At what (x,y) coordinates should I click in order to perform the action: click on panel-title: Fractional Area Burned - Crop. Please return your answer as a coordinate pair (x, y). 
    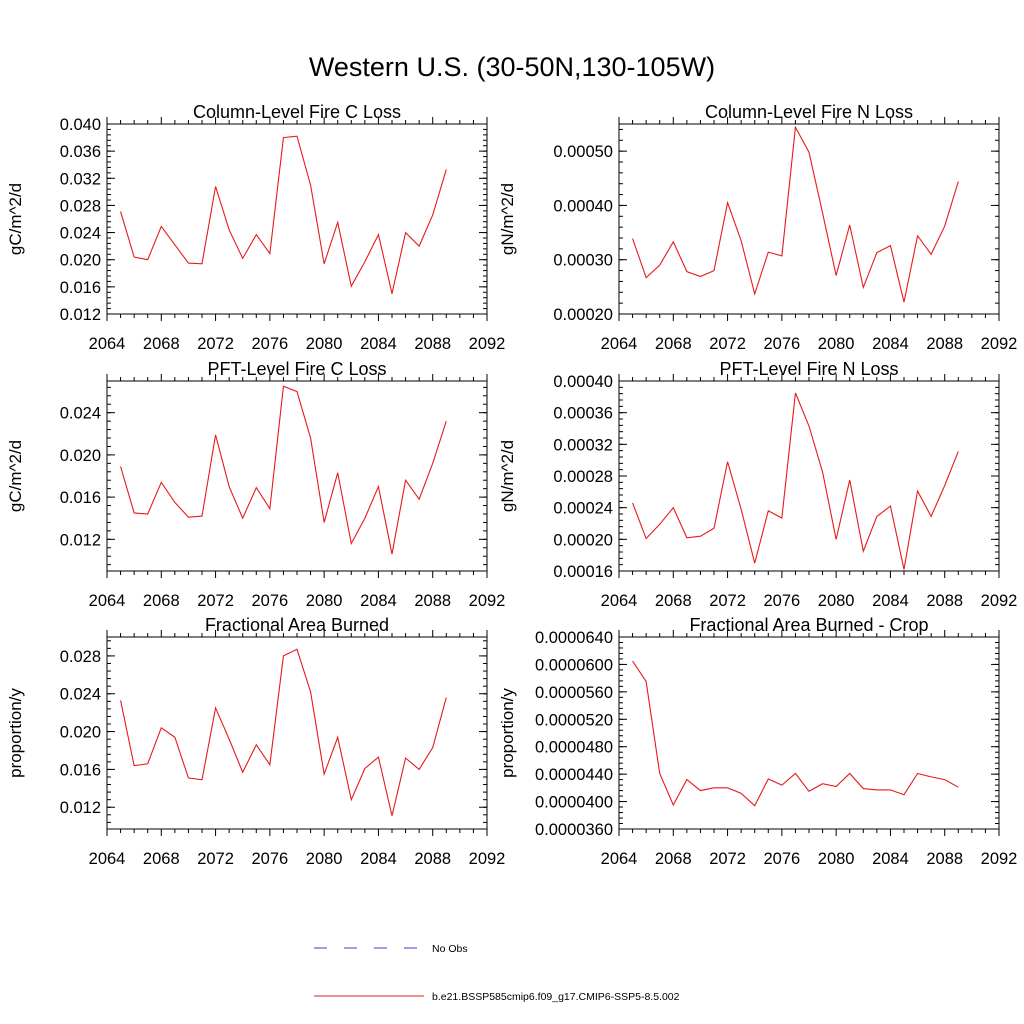
    Looking at the image, I should click on (808, 625).